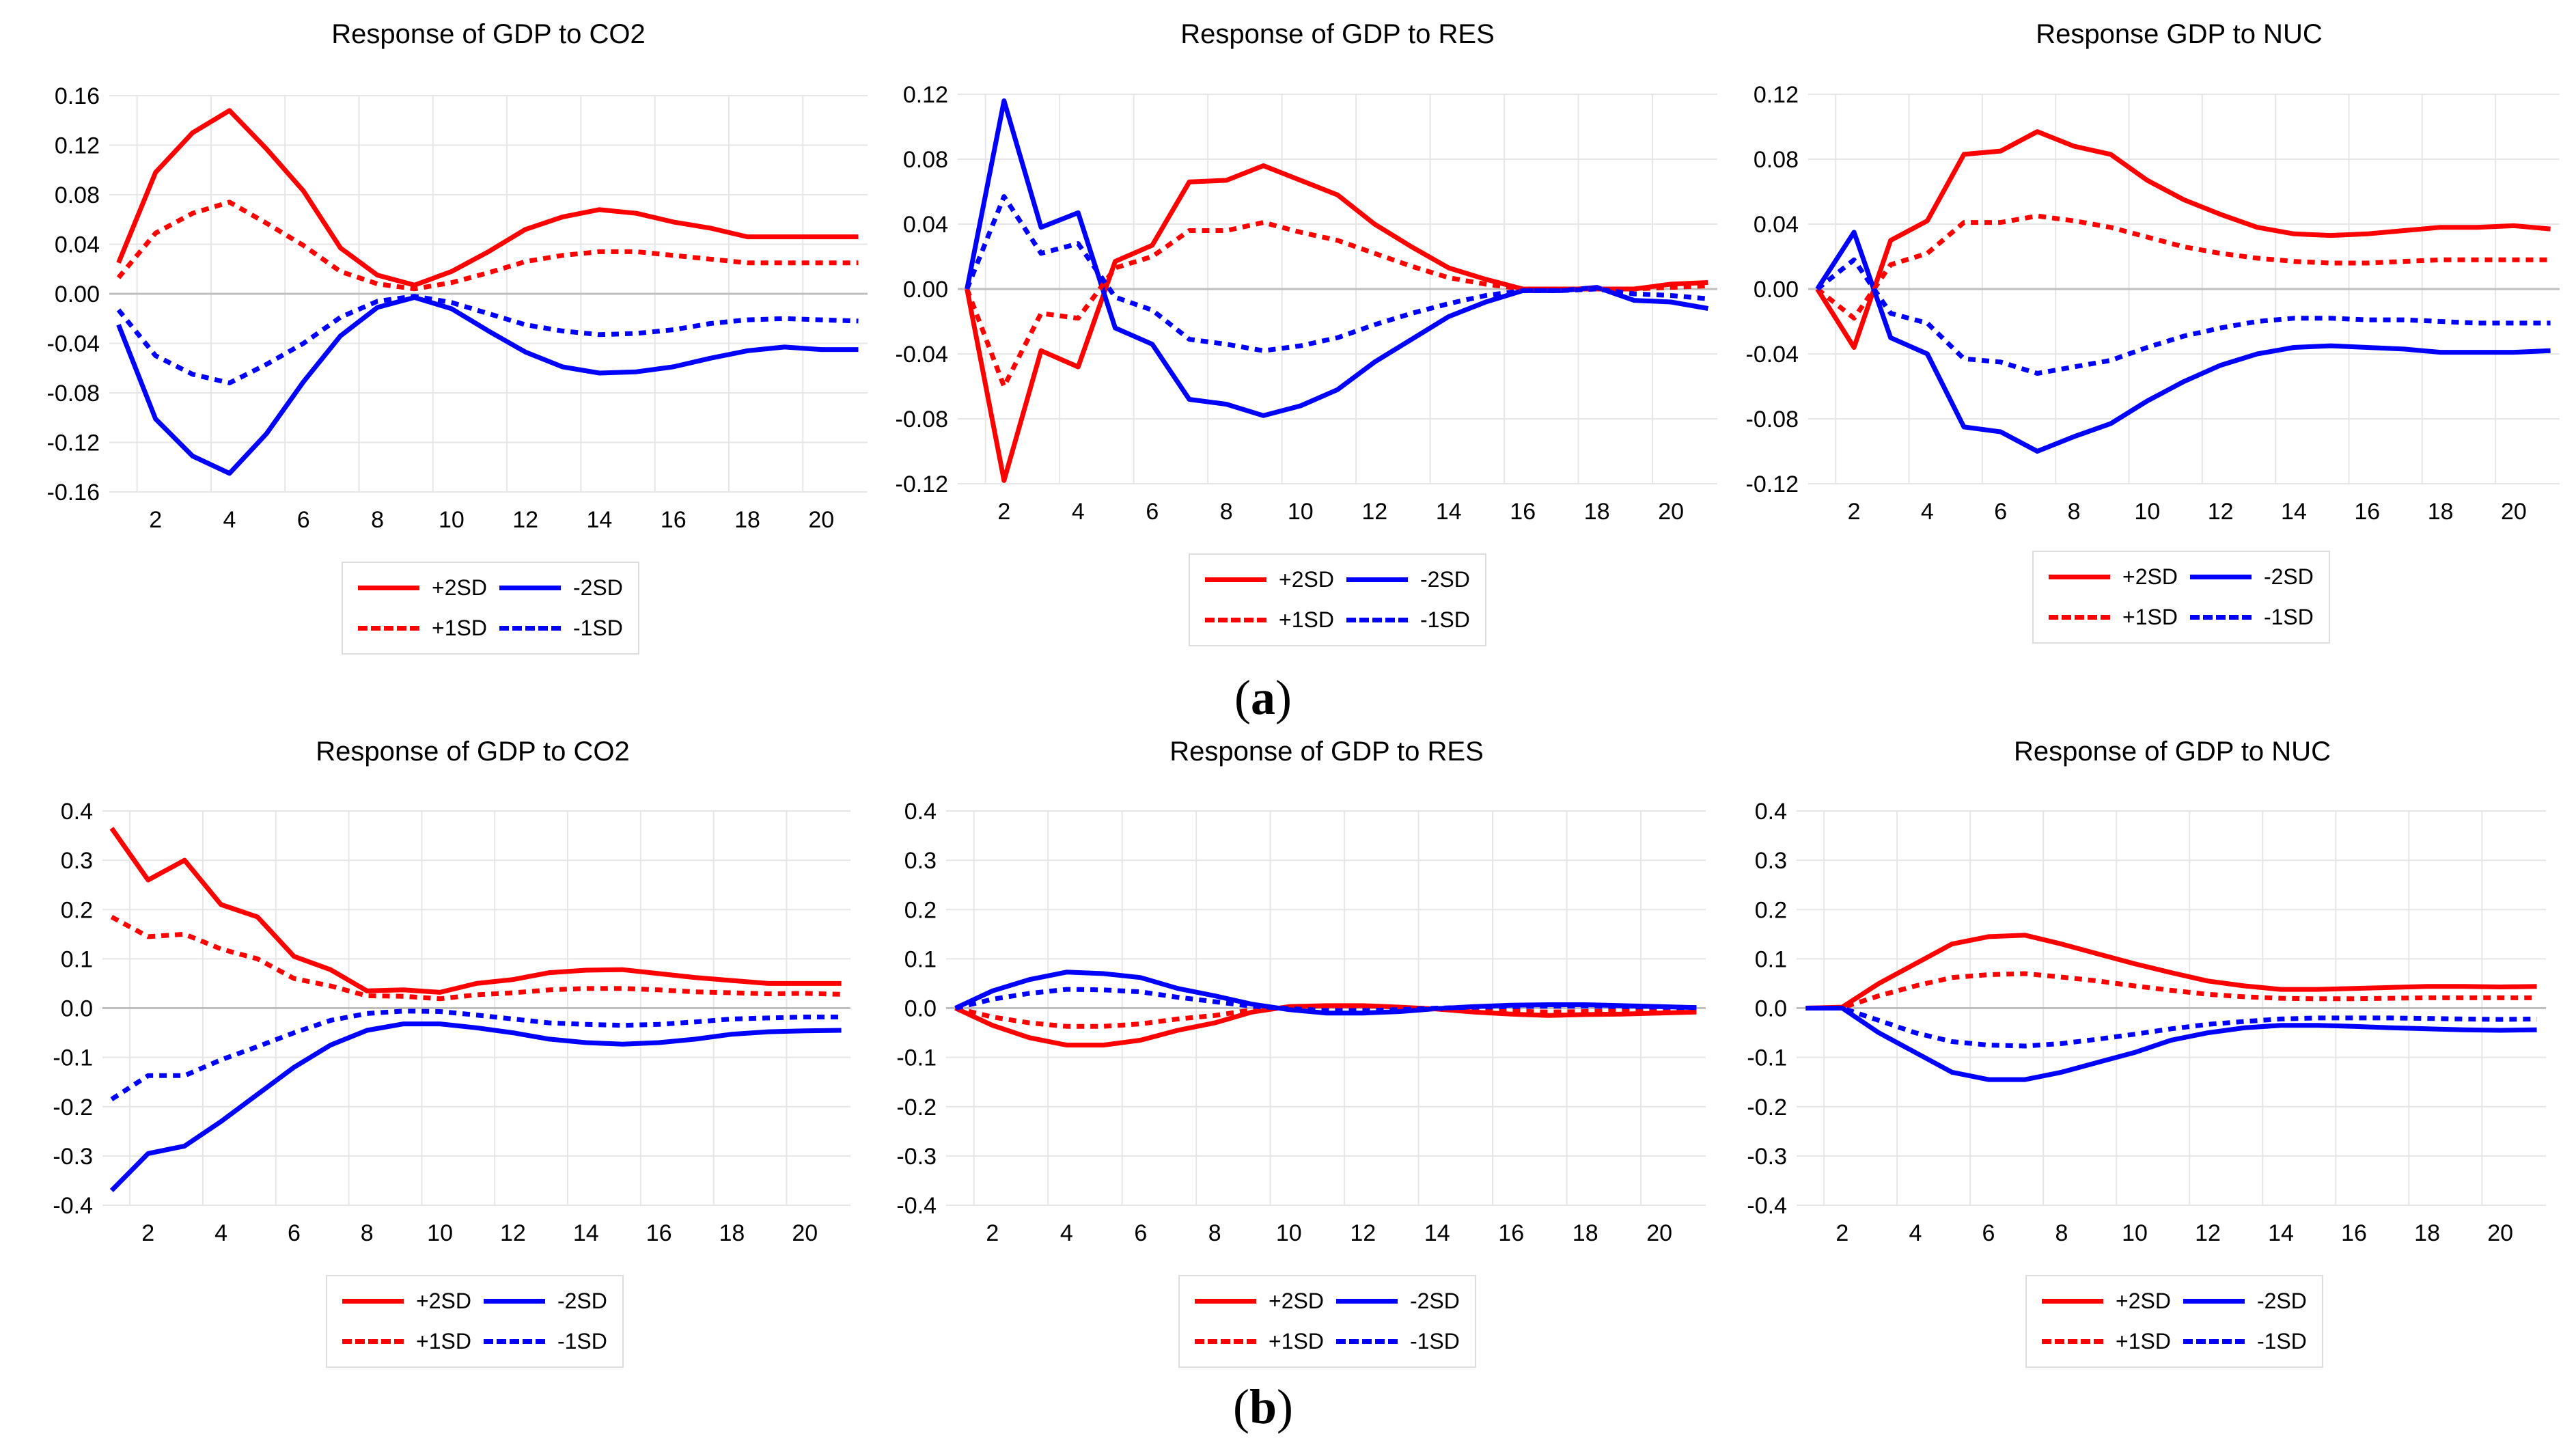 This screenshot has height=1443, width=2576. I want to click on x-tick-label: 20, so click(1659, 1233).